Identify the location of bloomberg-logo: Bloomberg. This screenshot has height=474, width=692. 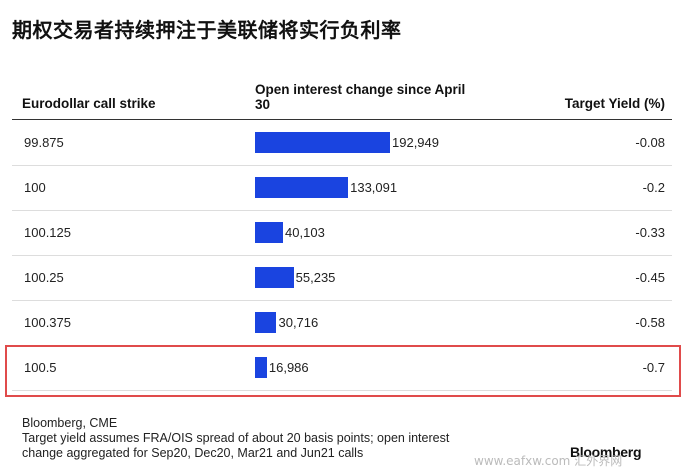
(606, 452).